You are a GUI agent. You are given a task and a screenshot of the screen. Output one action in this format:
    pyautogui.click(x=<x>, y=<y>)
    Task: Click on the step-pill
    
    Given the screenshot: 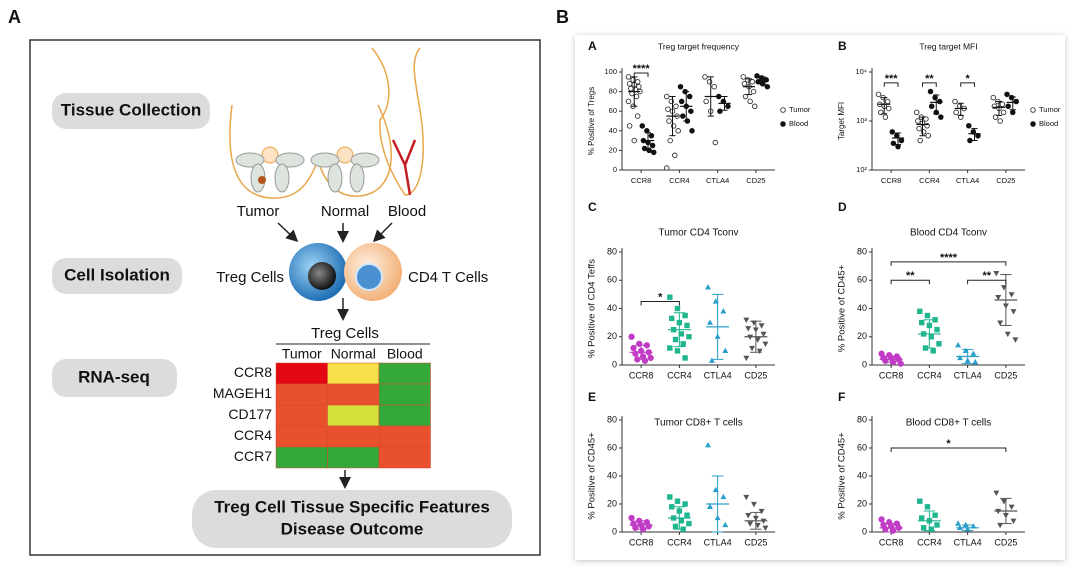 What is the action you would take?
    pyautogui.click(x=131, y=111)
    